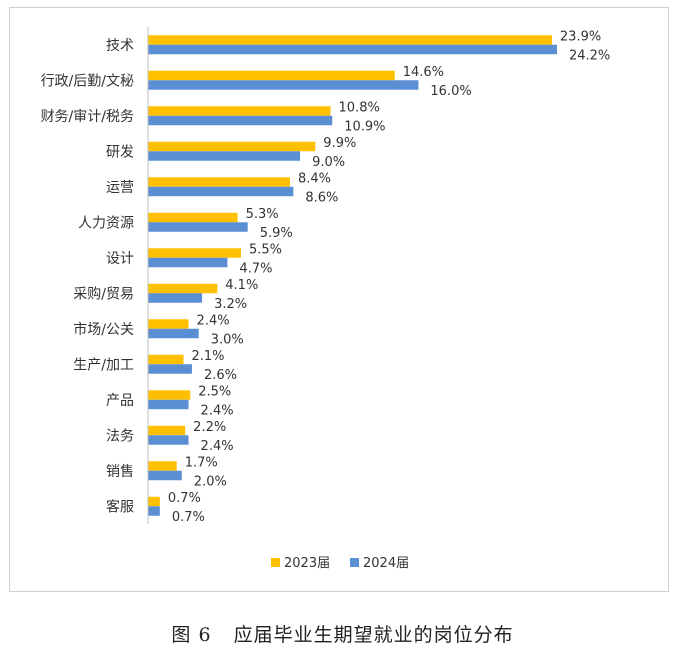 The width and height of the screenshot is (685, 657). Describe the element at coordinates (276, 233) in the screenshot. I see `data-label-2024: 5.9%` at that location.